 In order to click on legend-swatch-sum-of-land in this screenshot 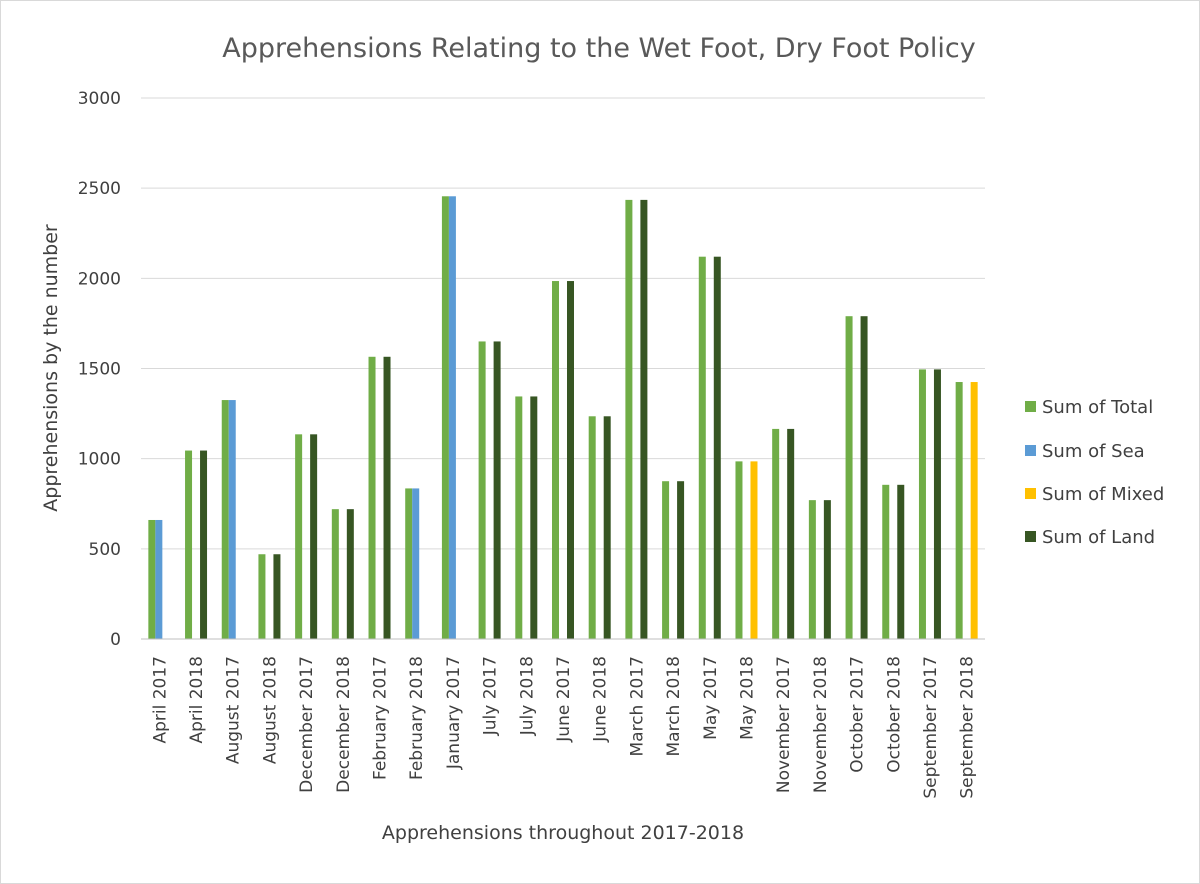, I will do `click(1030, 536)`.